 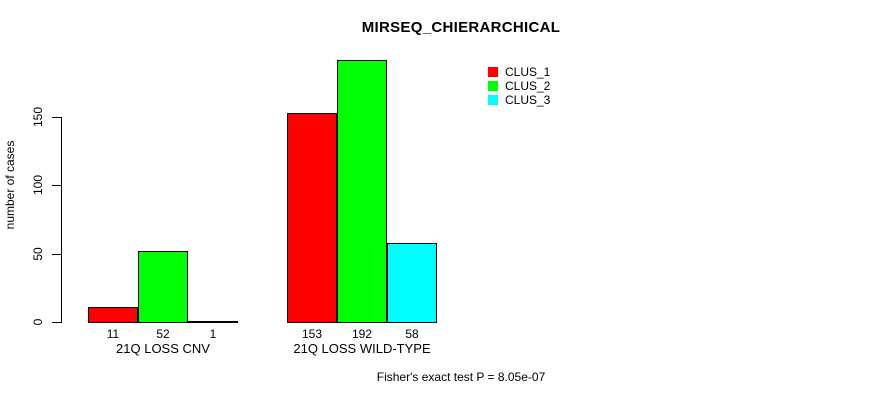 What do you see at coordinates (10, 185) in the screenshot?
I see `y-axis-label: number of cases` at bounding box center [10, 185].